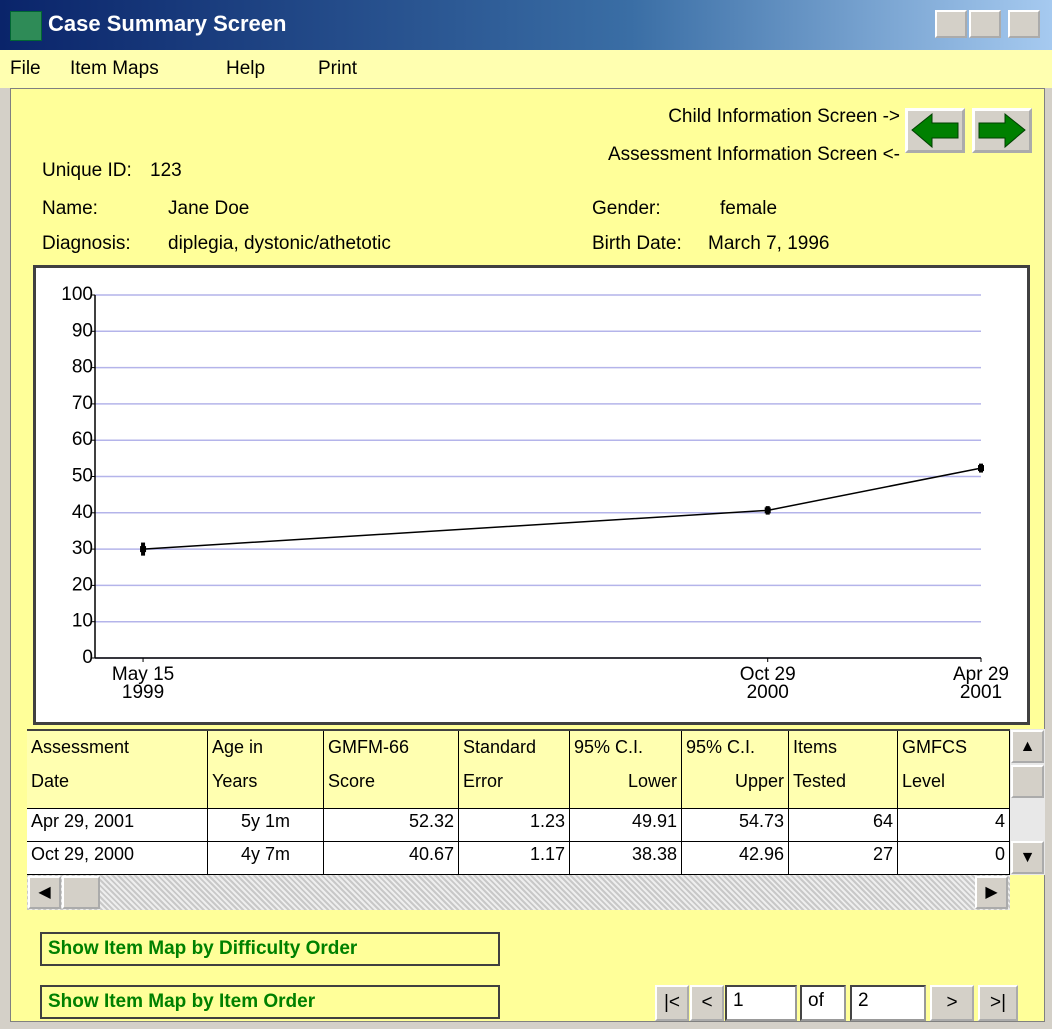 The height and width of the screenshot is (1029, 1052). I want to click on table-cell: 40.67, so click(391, 858).